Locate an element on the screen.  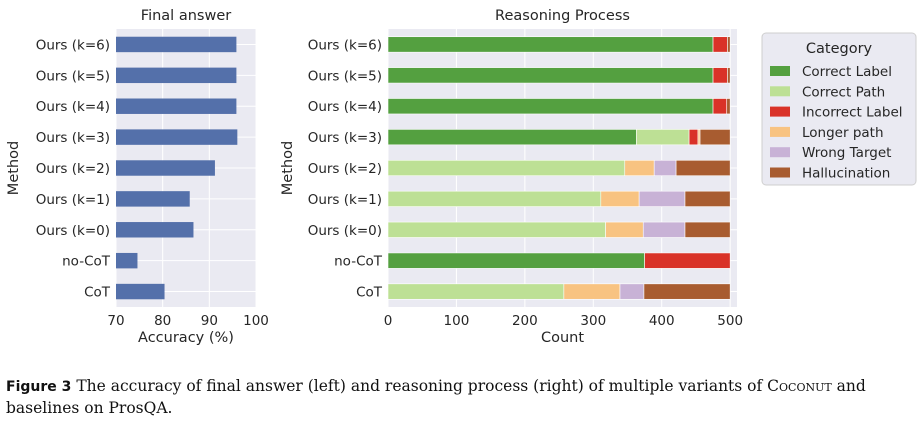
x-tick-label: 400 is located at coordinates (662, 321).